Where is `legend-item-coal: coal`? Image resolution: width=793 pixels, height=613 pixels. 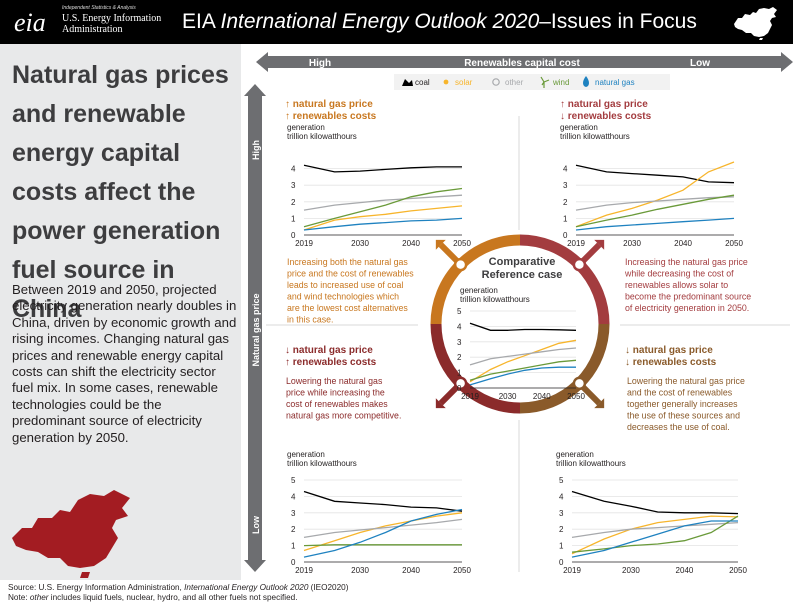 legend-item-coal: coal is located at coordinates (416, 82).